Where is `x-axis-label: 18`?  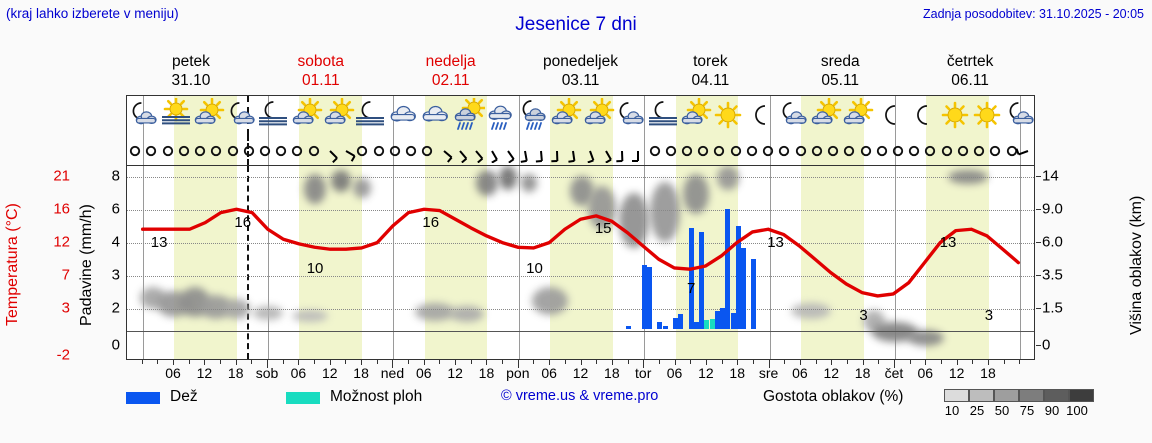 x-axis-label: 18 is located at coordinates (612, 373).